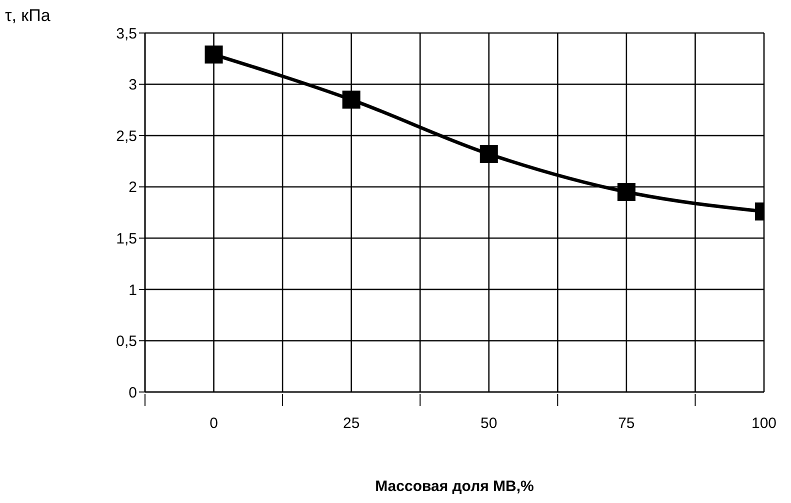  What do you see at coordinates (132, 393) in the screenshot?
I see `y-tick-label: 0` at bounding box center [132, 393].